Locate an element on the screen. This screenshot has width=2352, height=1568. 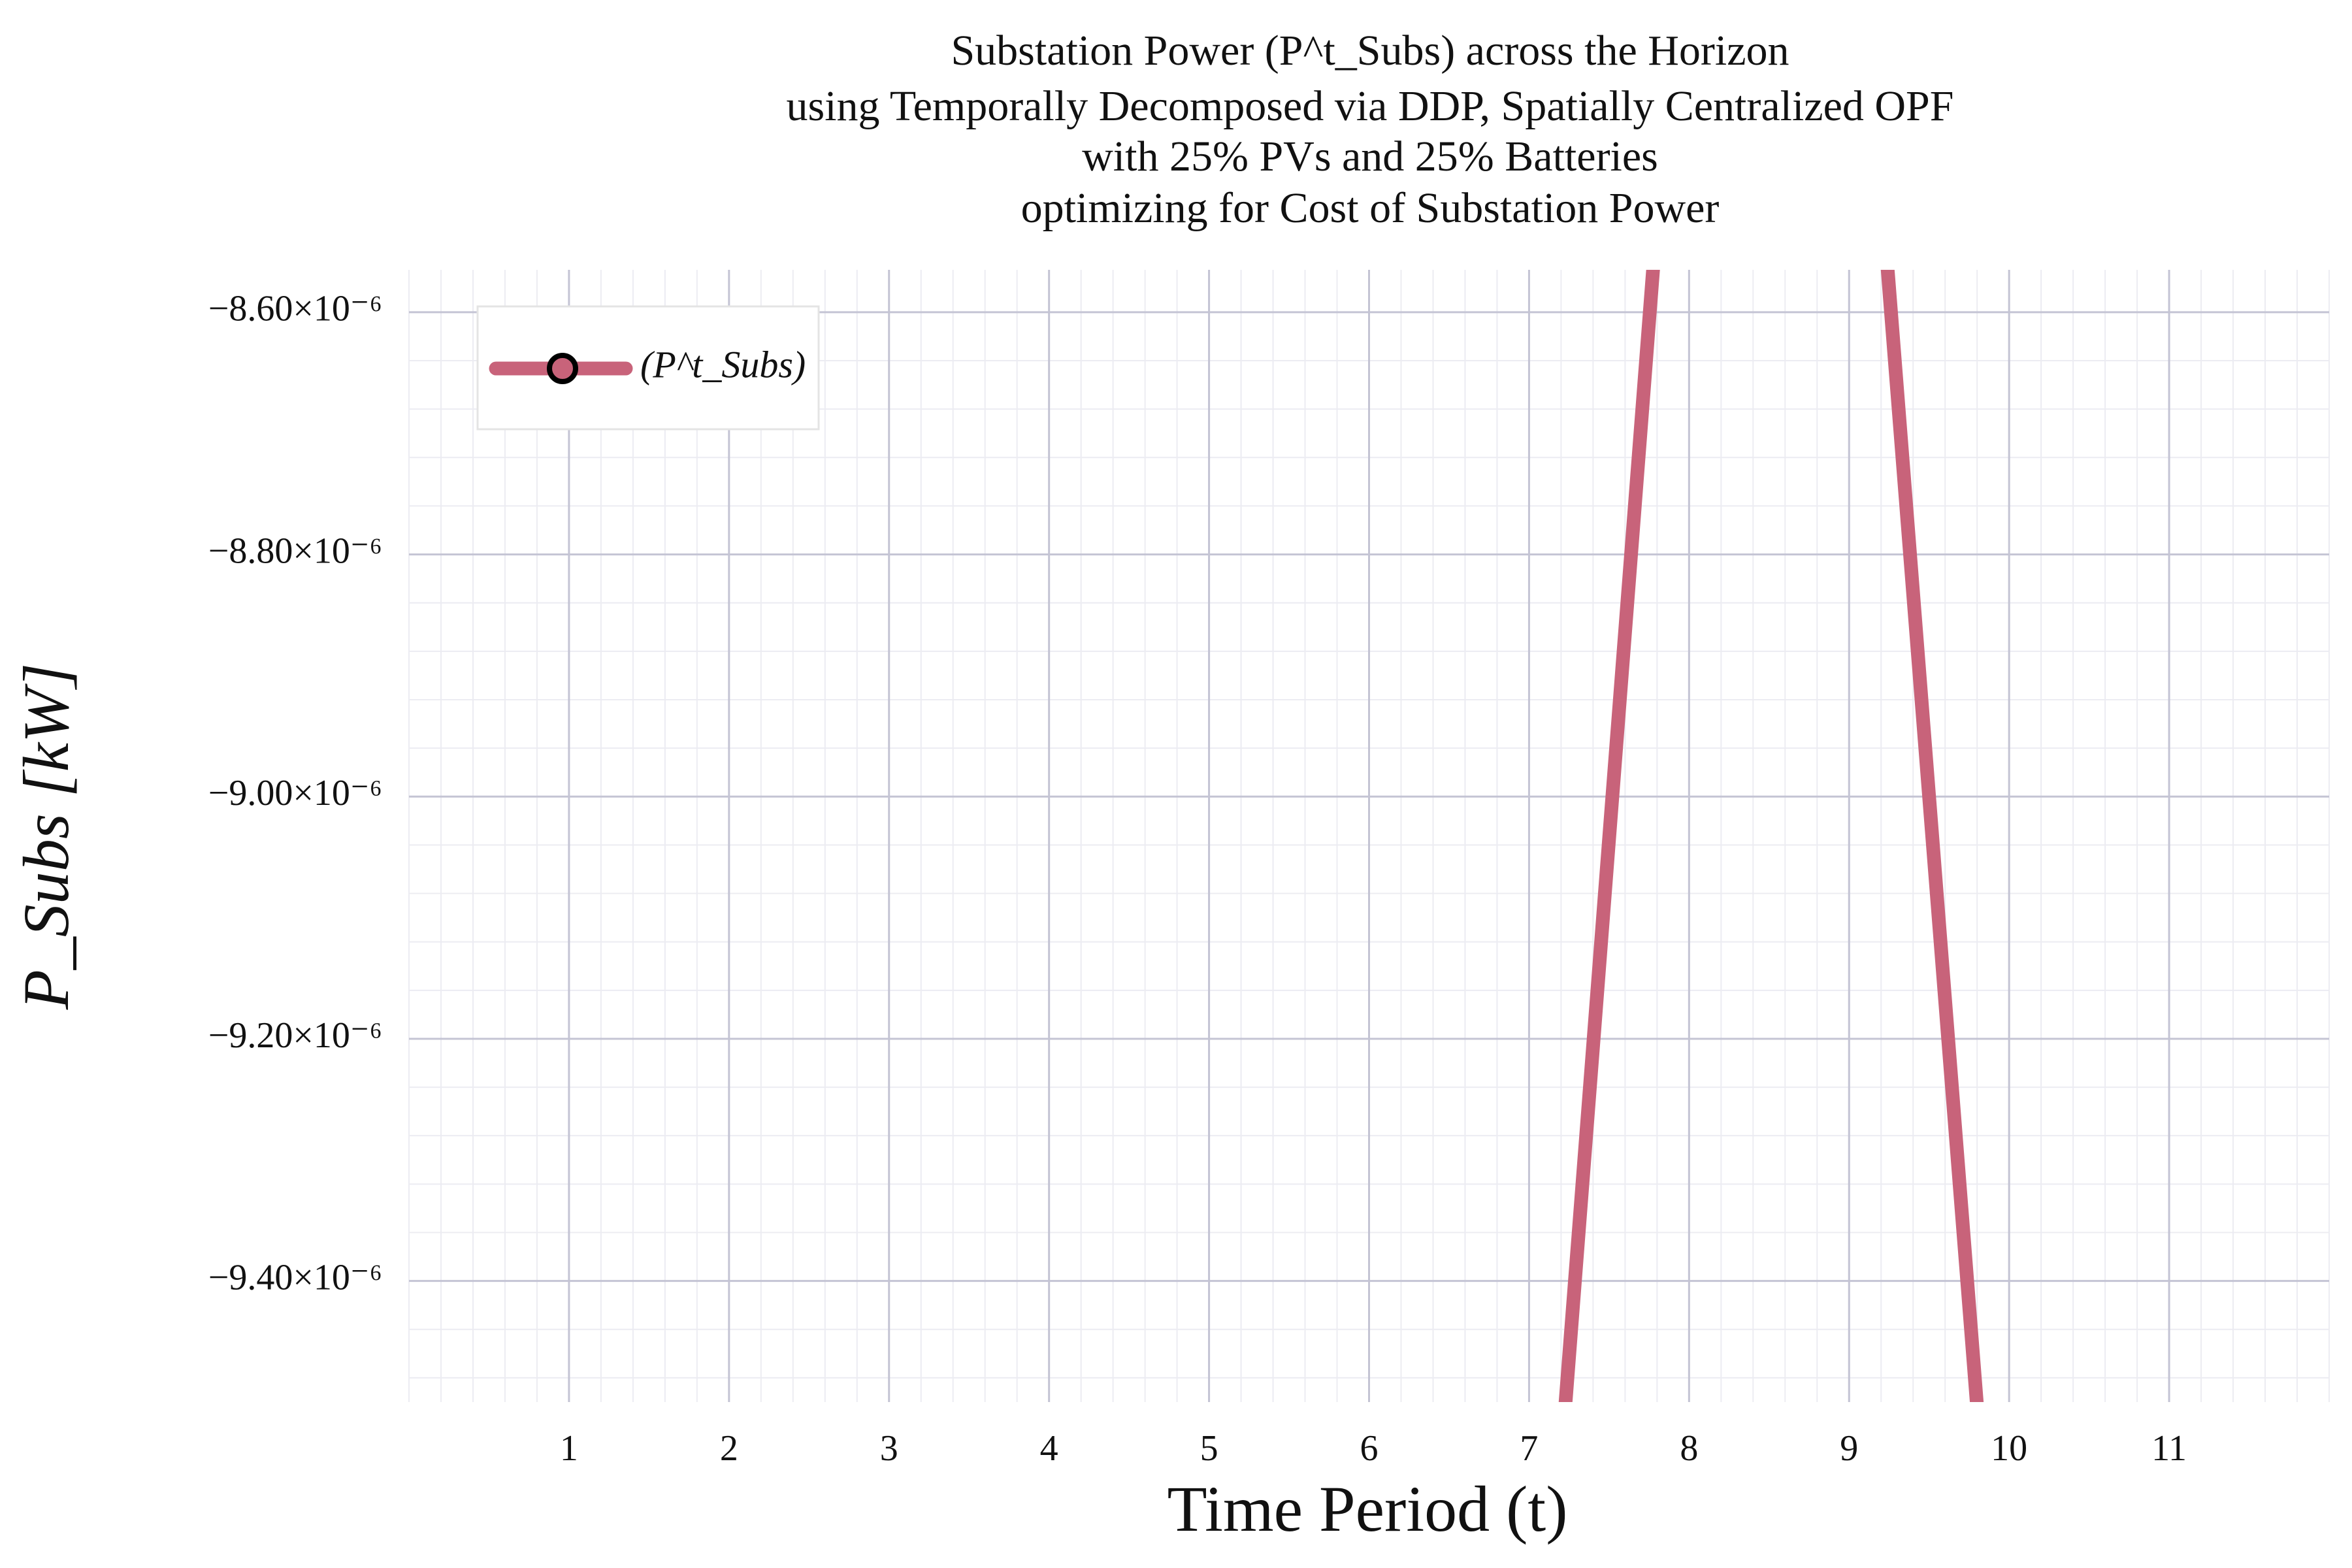
legend-marker is located at coordinates (562, 368).